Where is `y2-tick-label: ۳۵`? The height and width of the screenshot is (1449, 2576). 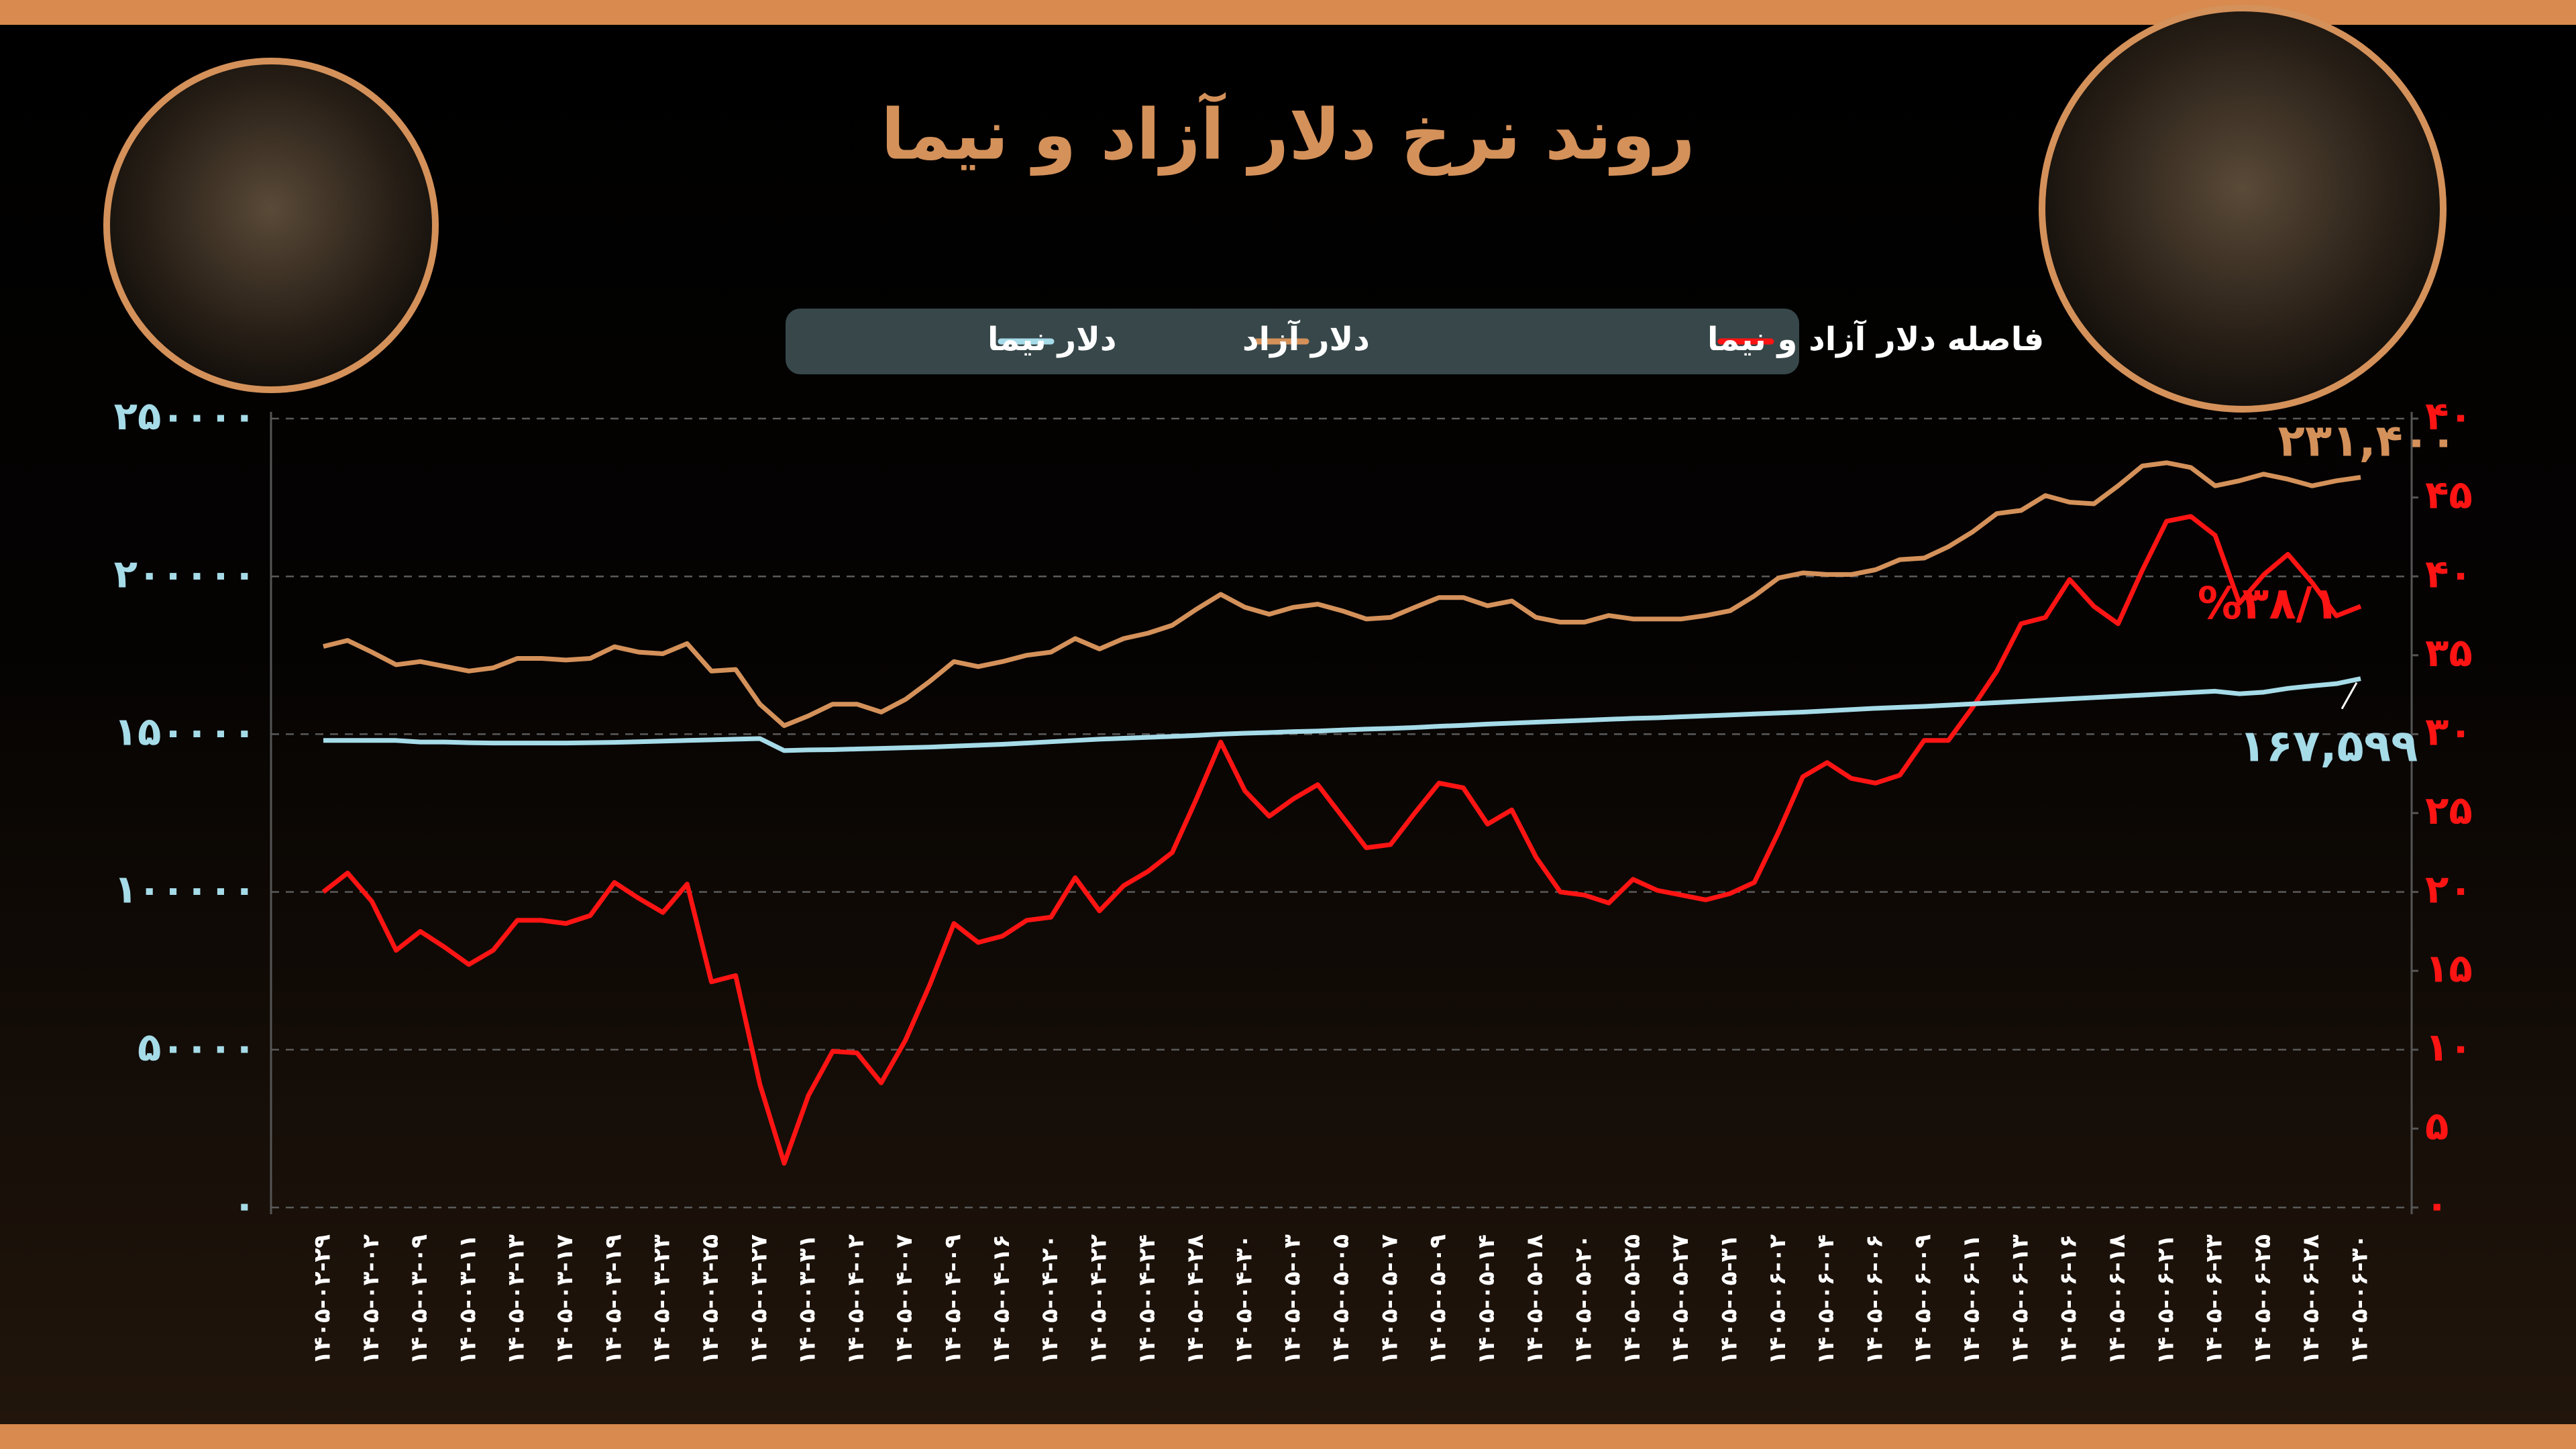
y2-tick-label: ۳۵ is located at coordinates (2449, 653).